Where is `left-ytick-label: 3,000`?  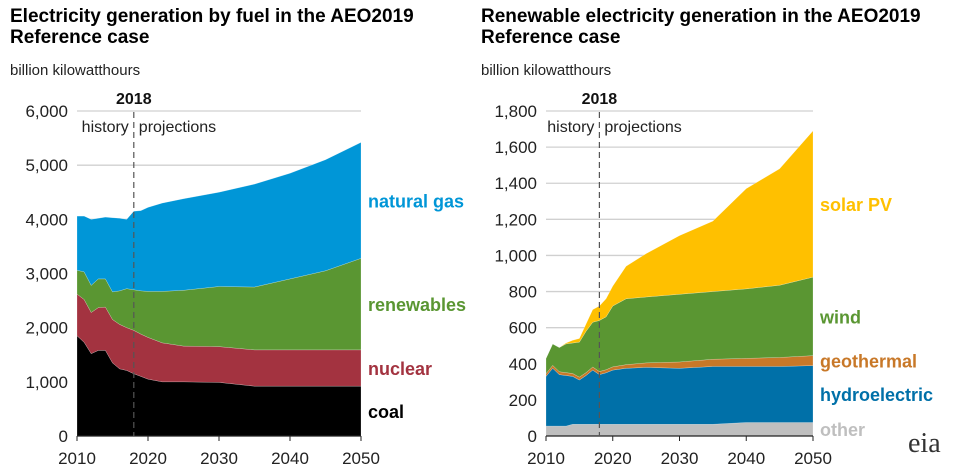 left-ytick-label: 3,000 is located at coordinates (46, 274).